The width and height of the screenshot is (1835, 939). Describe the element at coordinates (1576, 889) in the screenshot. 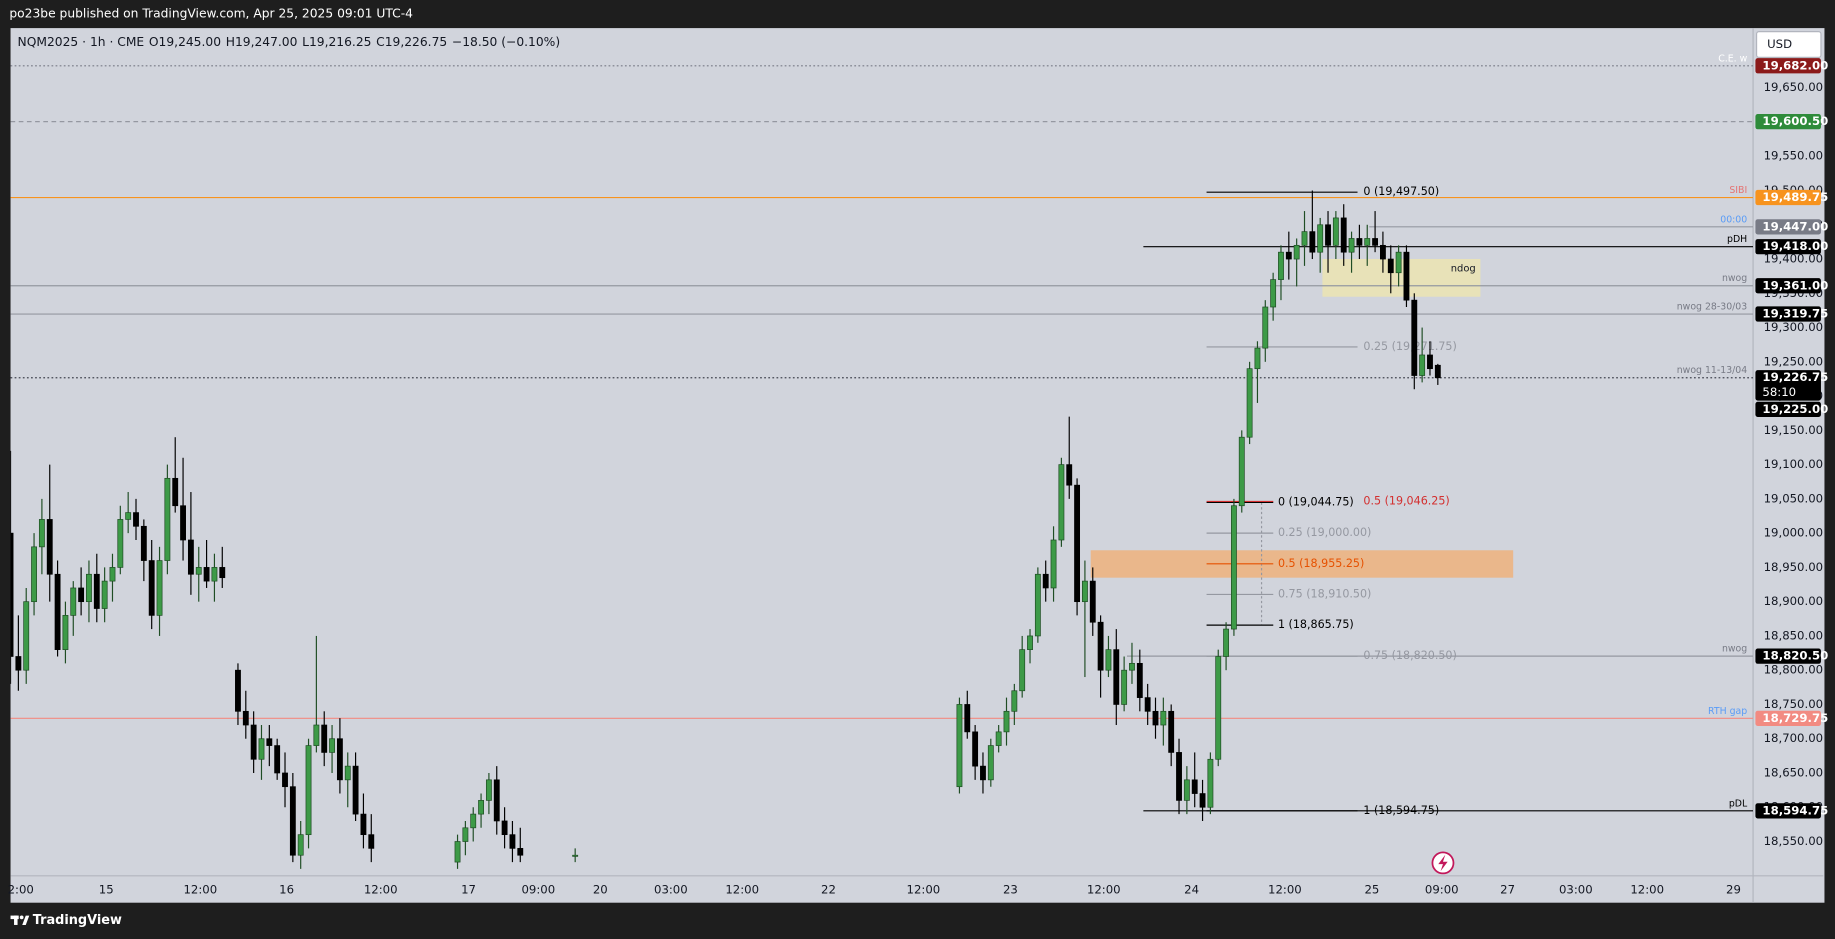

I see `x-tick-label: 03:00` at that location.